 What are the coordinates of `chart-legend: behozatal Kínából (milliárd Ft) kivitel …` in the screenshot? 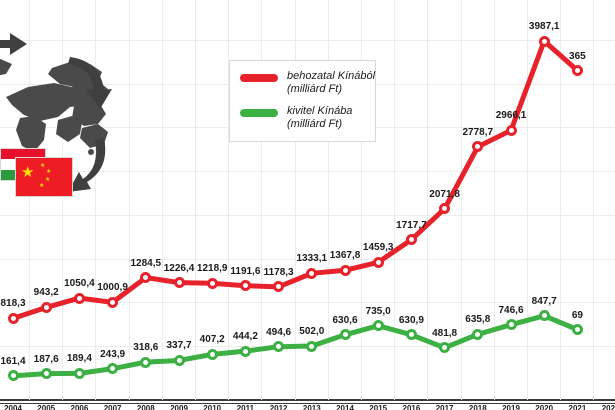 It's located at (302, 101).